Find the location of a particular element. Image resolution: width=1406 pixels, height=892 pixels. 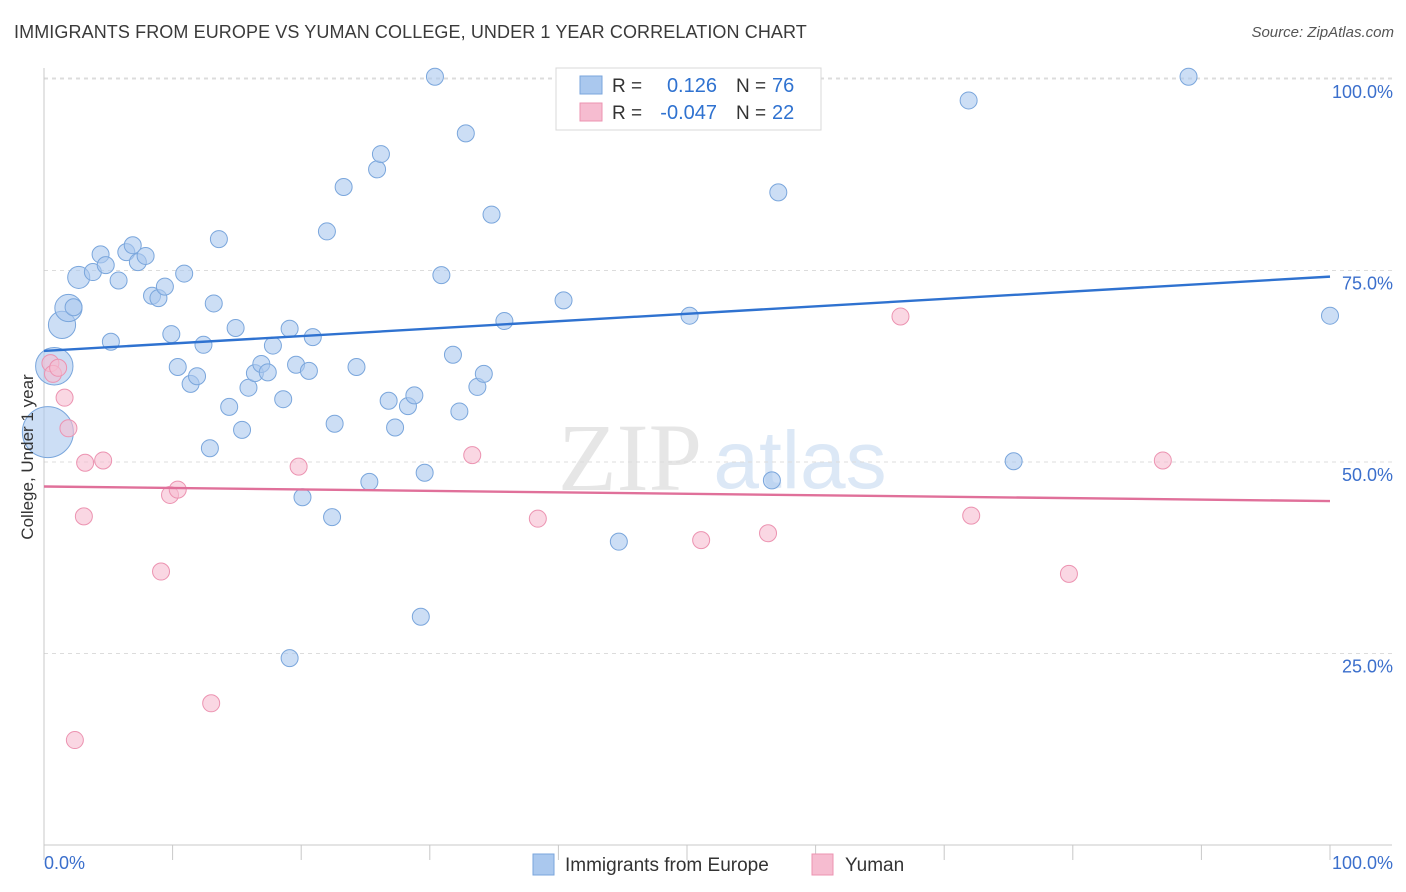

legend-r-value-pink: -0.047 is located at coordinates (688, 113).